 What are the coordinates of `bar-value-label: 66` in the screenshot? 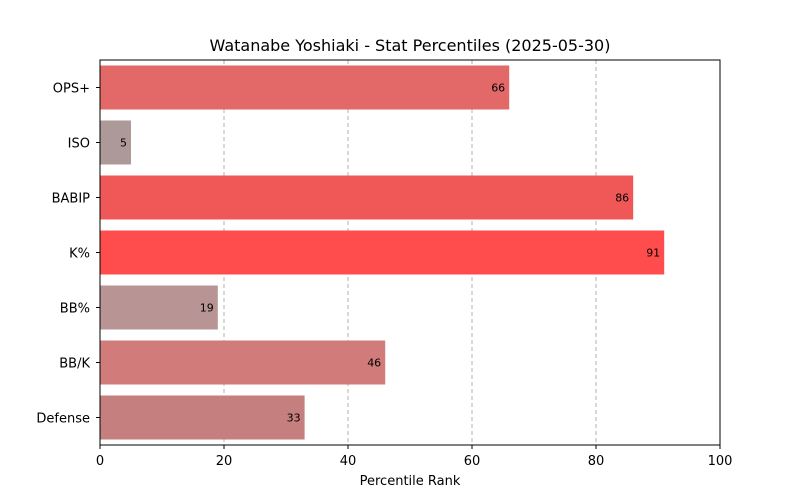 It's located at (498, 88).